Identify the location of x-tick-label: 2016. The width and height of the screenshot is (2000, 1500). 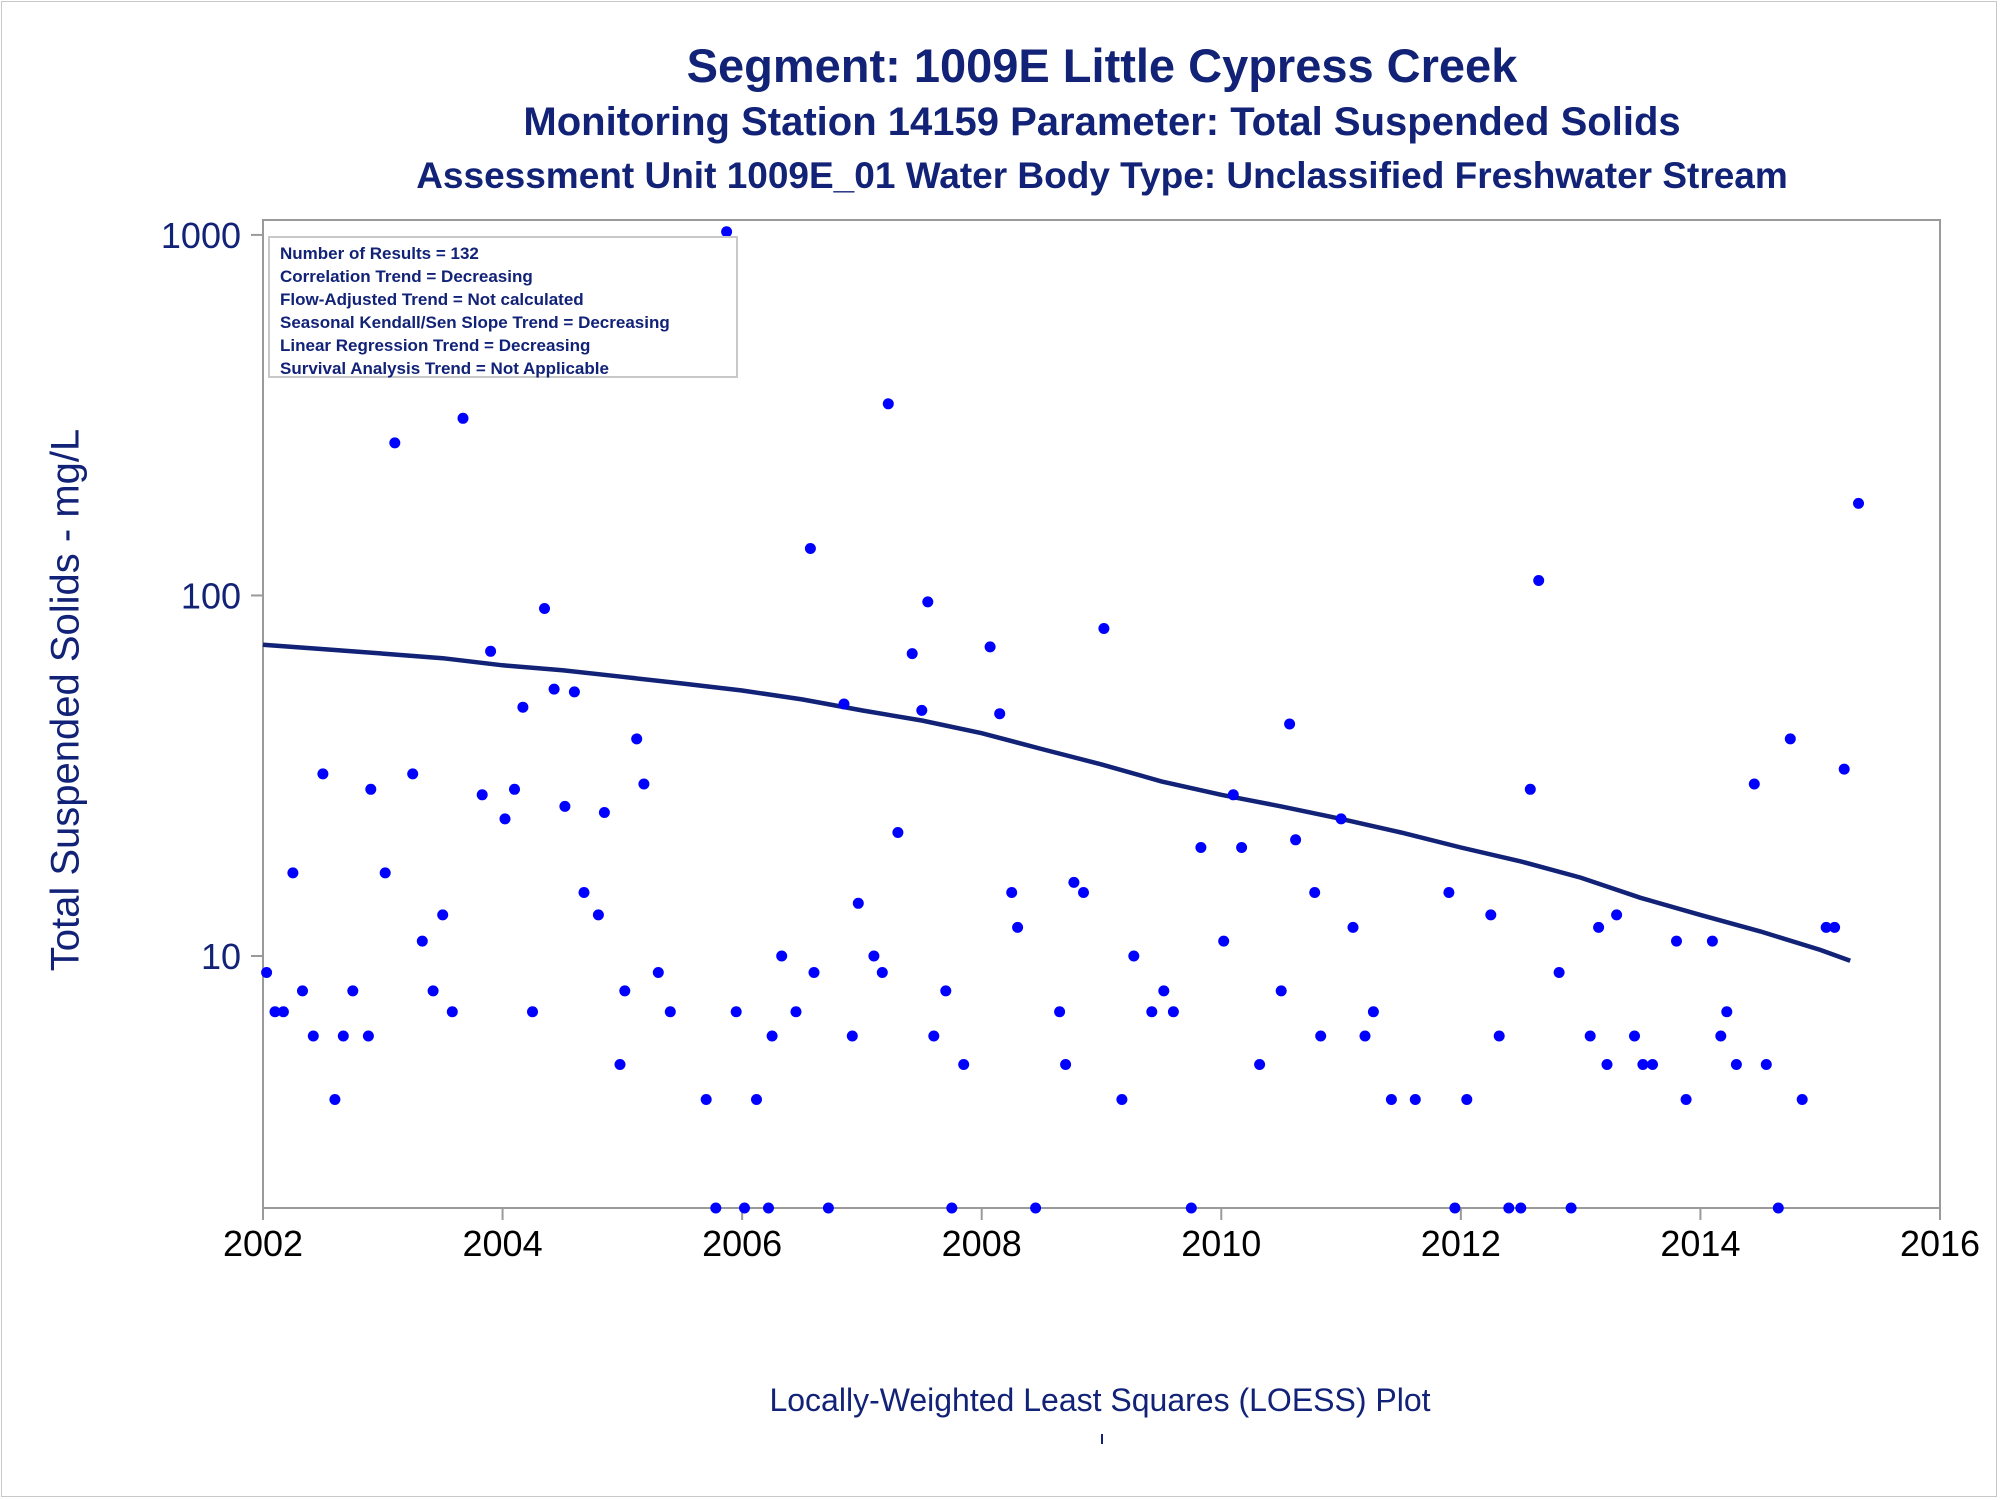
(1940, 1243).